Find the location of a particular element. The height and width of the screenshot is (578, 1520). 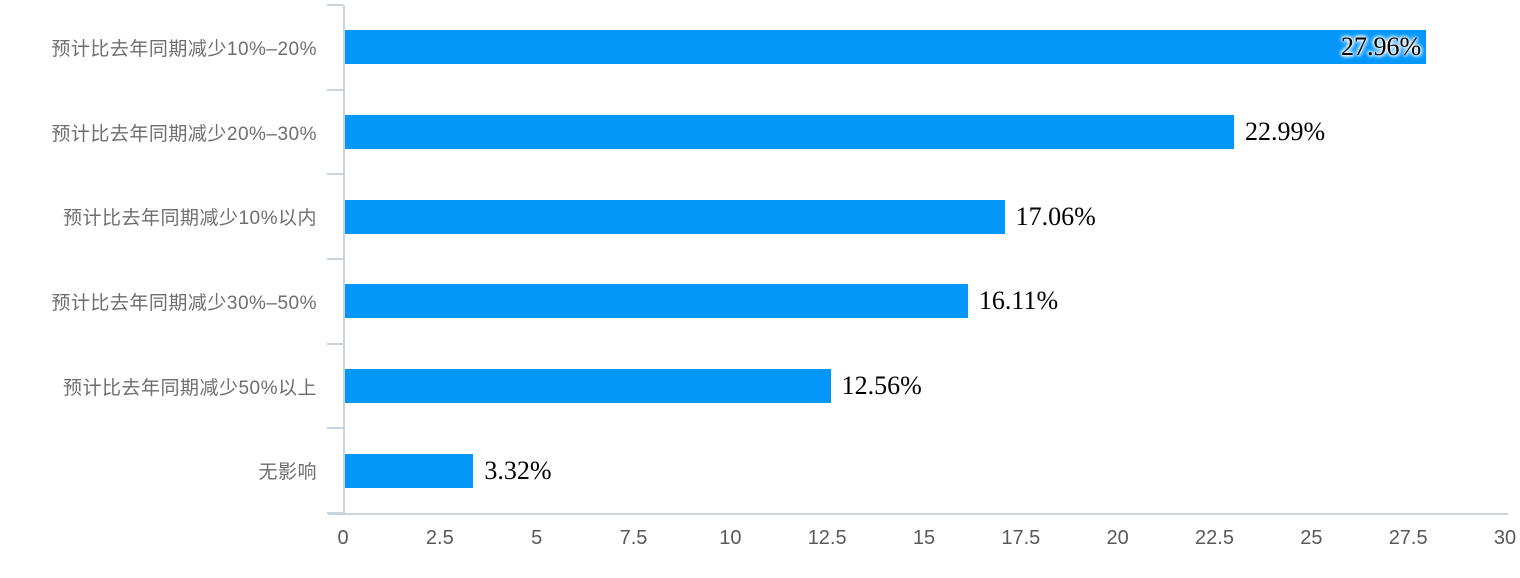

x-tick-label: 0 is located at coordinates (343, 538).